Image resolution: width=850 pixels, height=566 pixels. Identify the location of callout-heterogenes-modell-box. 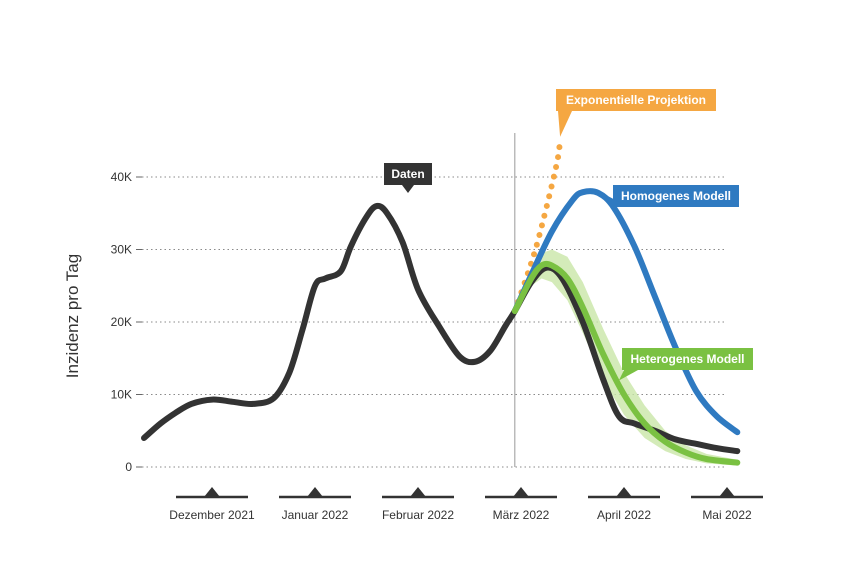
(687, 359).